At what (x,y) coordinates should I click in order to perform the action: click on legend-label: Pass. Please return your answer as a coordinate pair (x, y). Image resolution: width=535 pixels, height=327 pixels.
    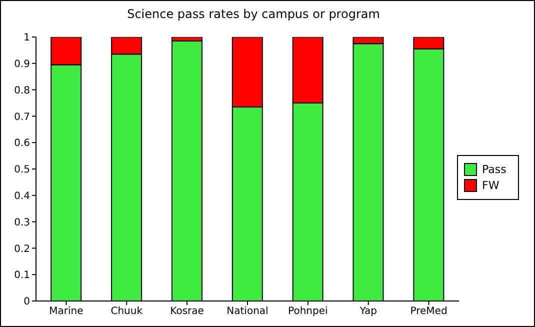
    Looking at the image, I should click on (494, 169).